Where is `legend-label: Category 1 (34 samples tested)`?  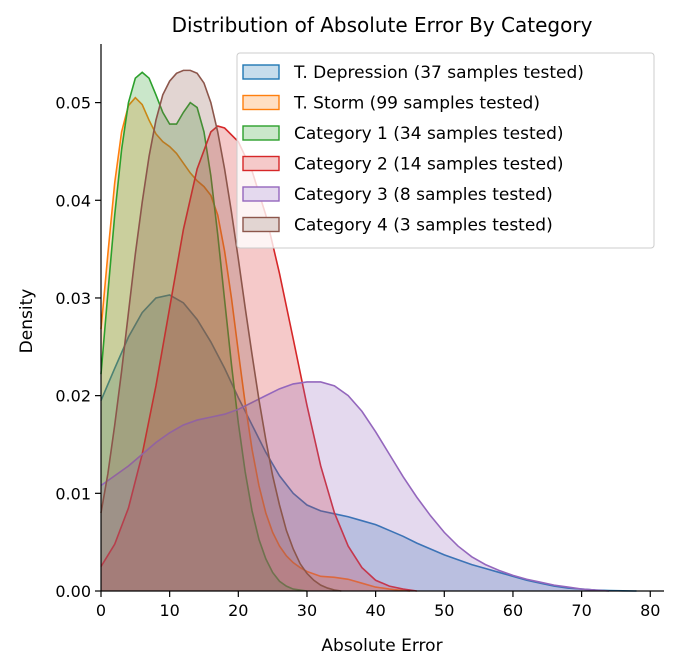 legend-label: Category 1 (34 samples tested) is located at coordinates (429, 134).